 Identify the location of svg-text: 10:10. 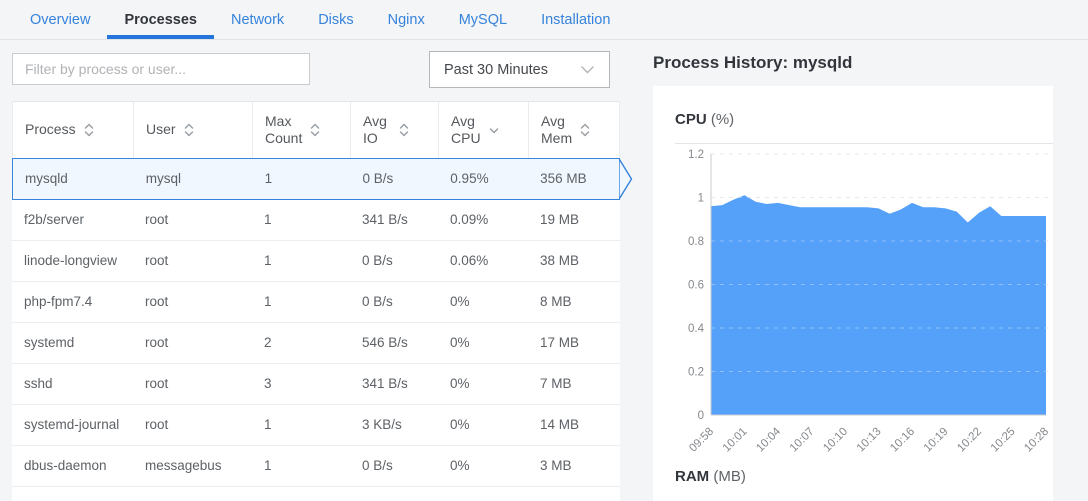
(835, 440).